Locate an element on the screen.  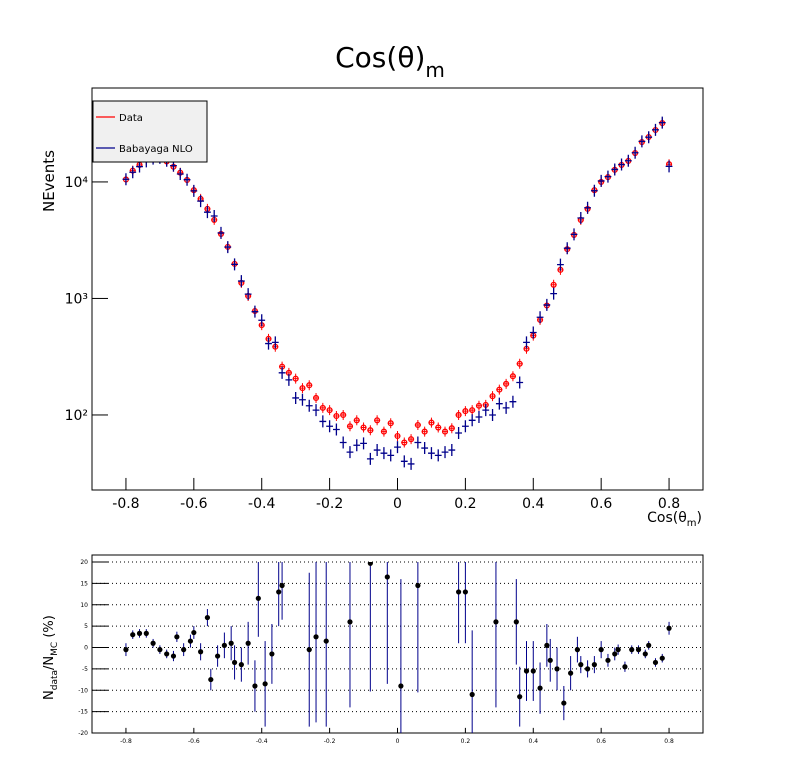
ratio-y-axis-label: Ndata/NMC (%) is located at coordinates (51, 657).